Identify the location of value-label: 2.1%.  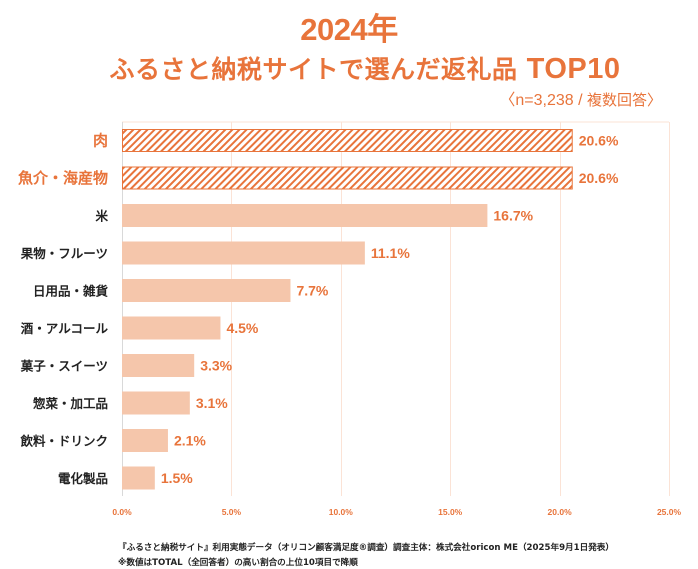
(190, 441).